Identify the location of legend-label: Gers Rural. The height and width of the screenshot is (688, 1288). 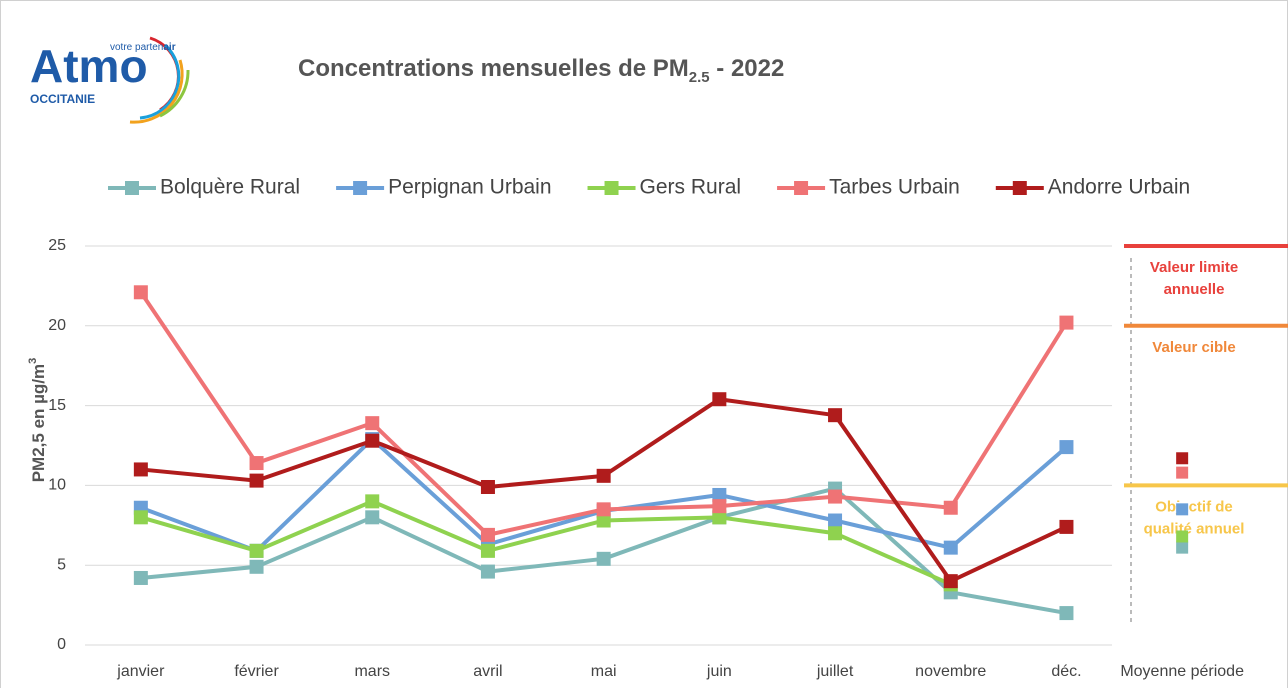
(691, 187).